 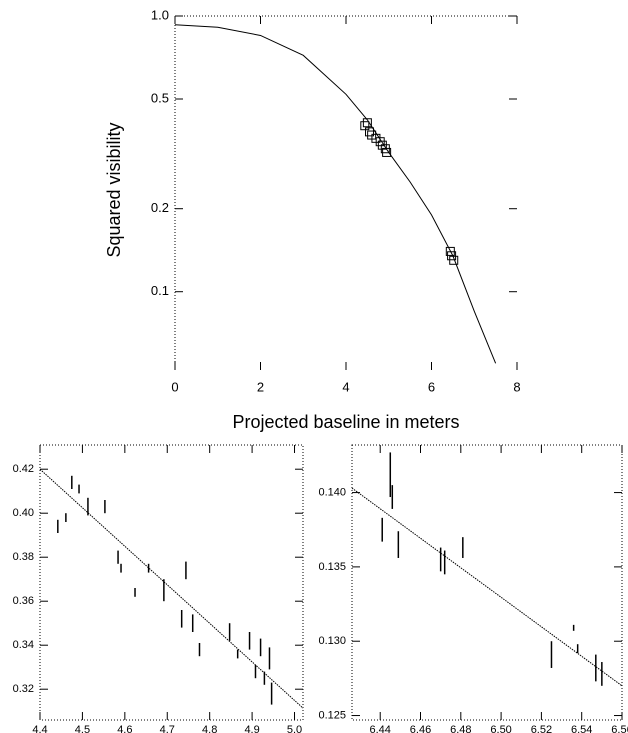 I want to click on x-tick-label: 4.8, so click(x=209, y=728).